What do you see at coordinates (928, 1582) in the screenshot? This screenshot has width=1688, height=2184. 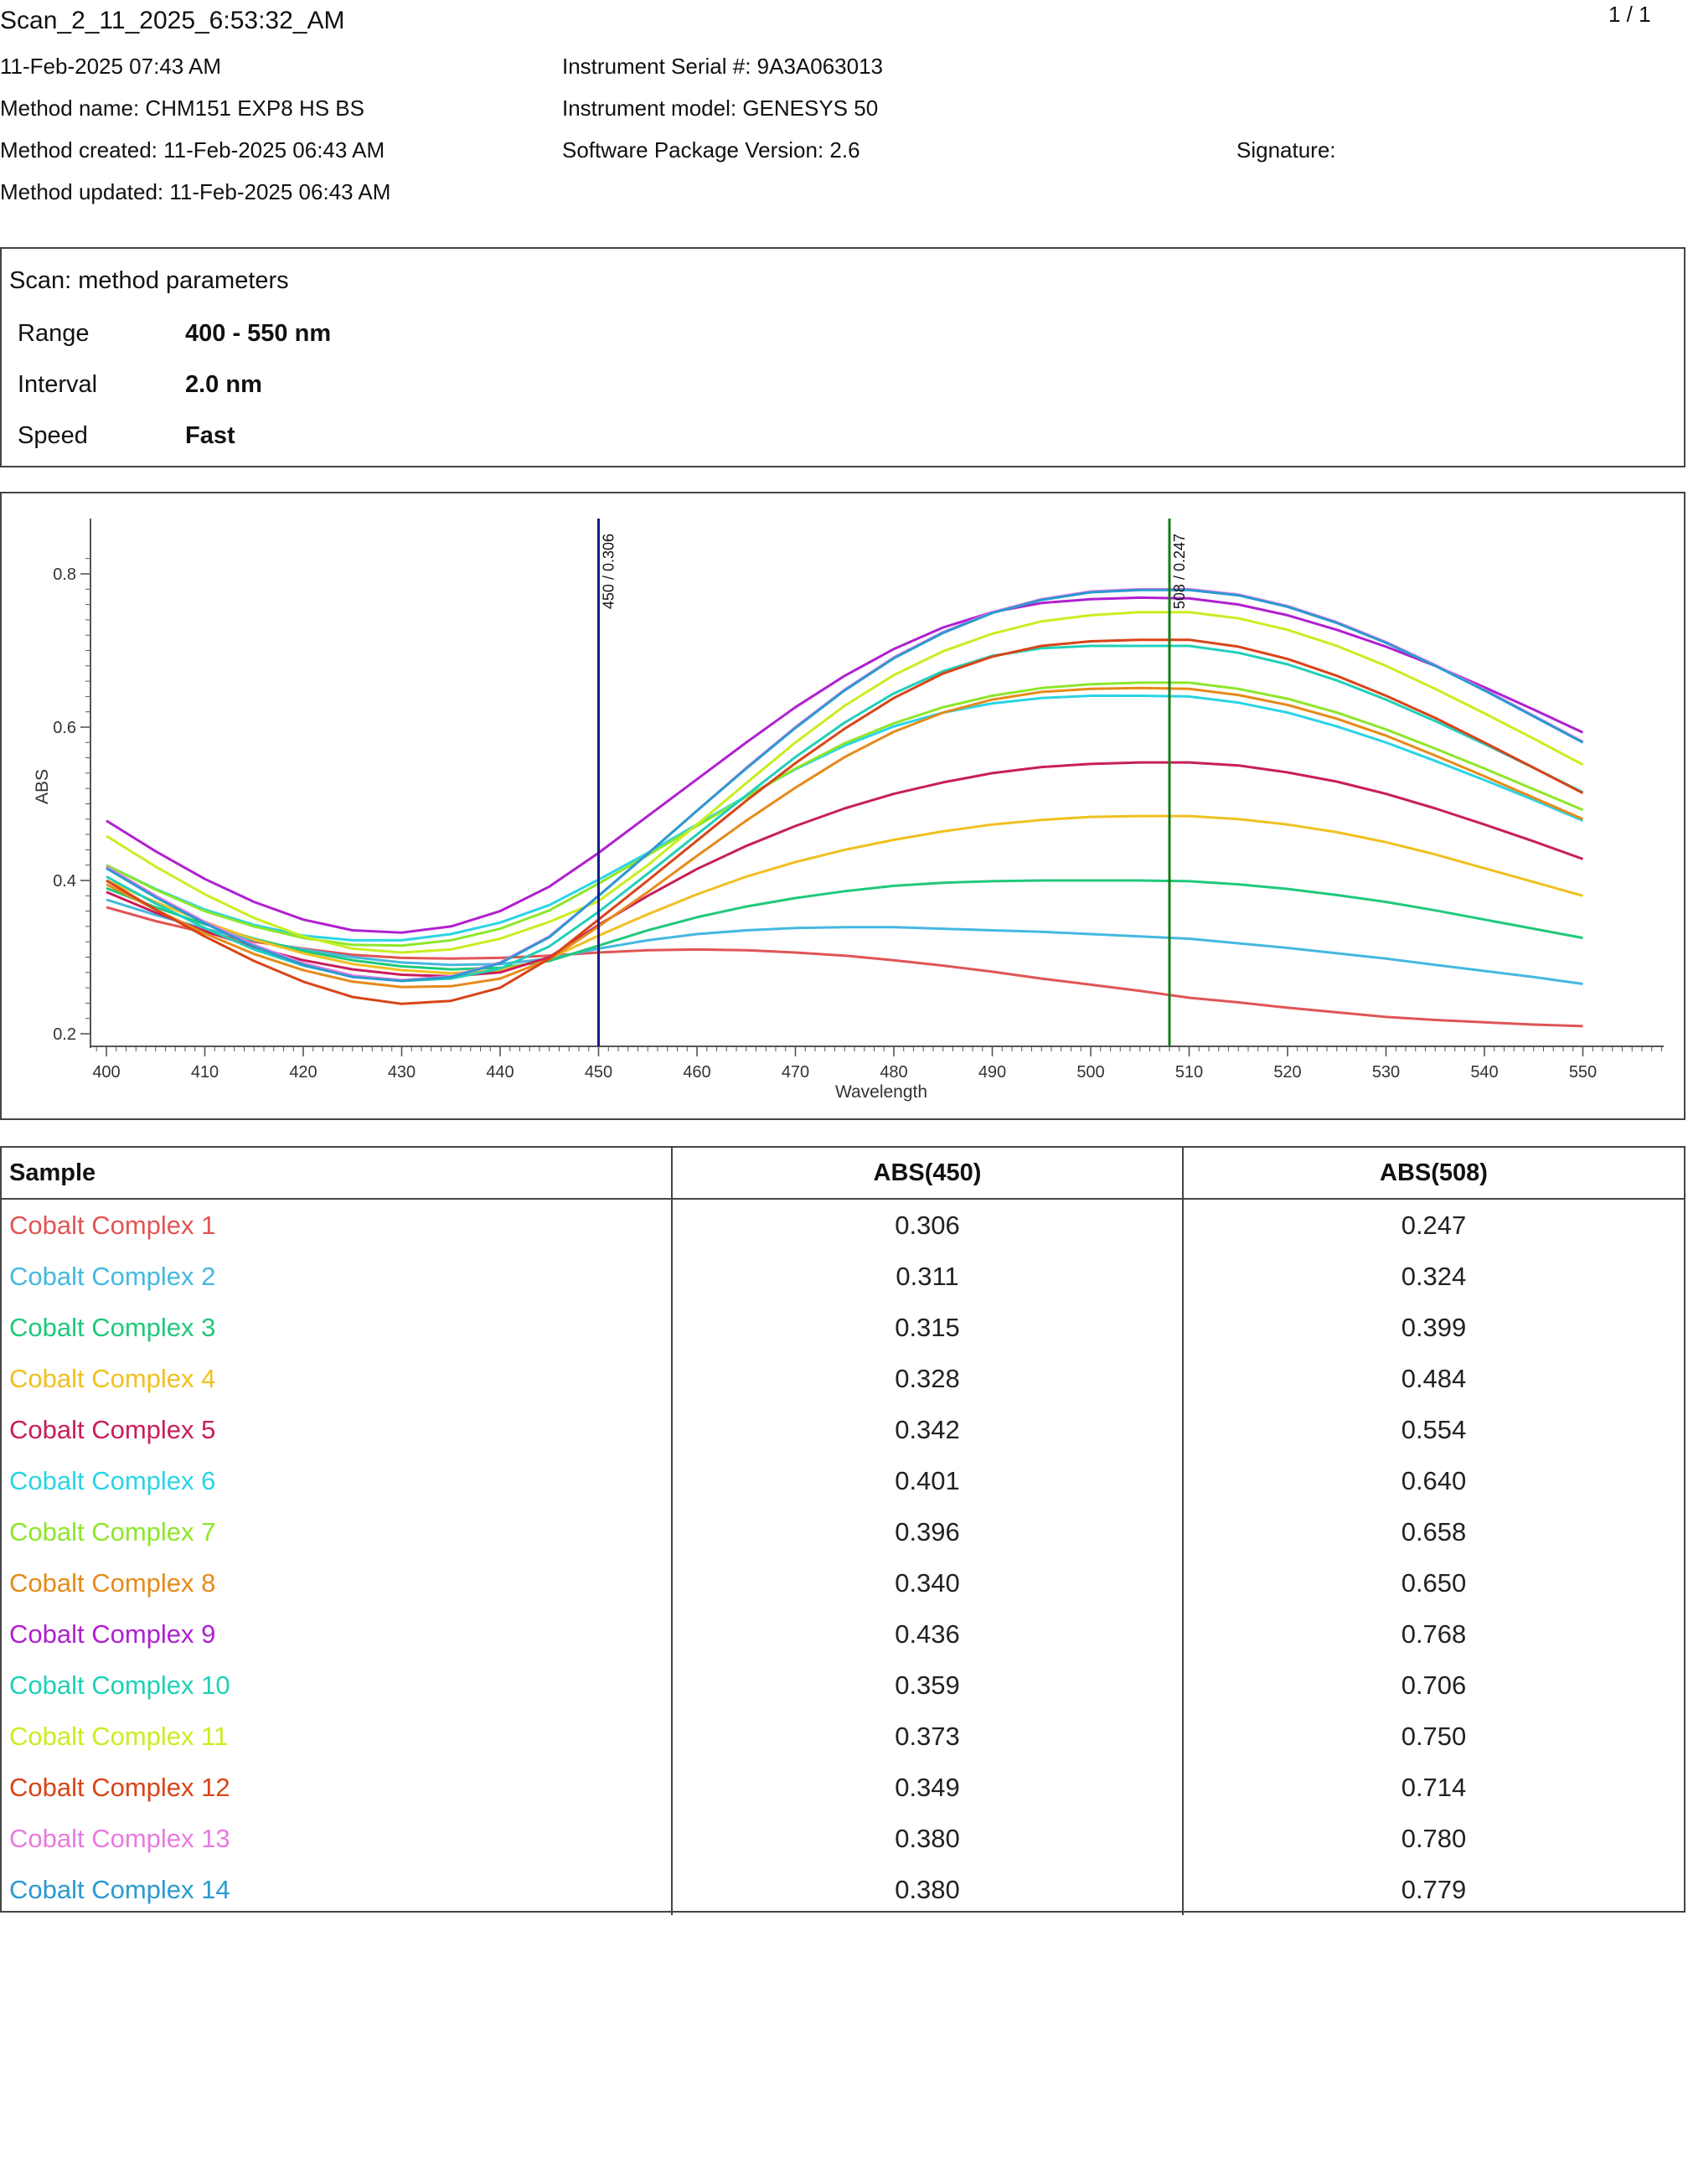 I see `abs450-cell: 0.340` at bounding box center [928, 1582].